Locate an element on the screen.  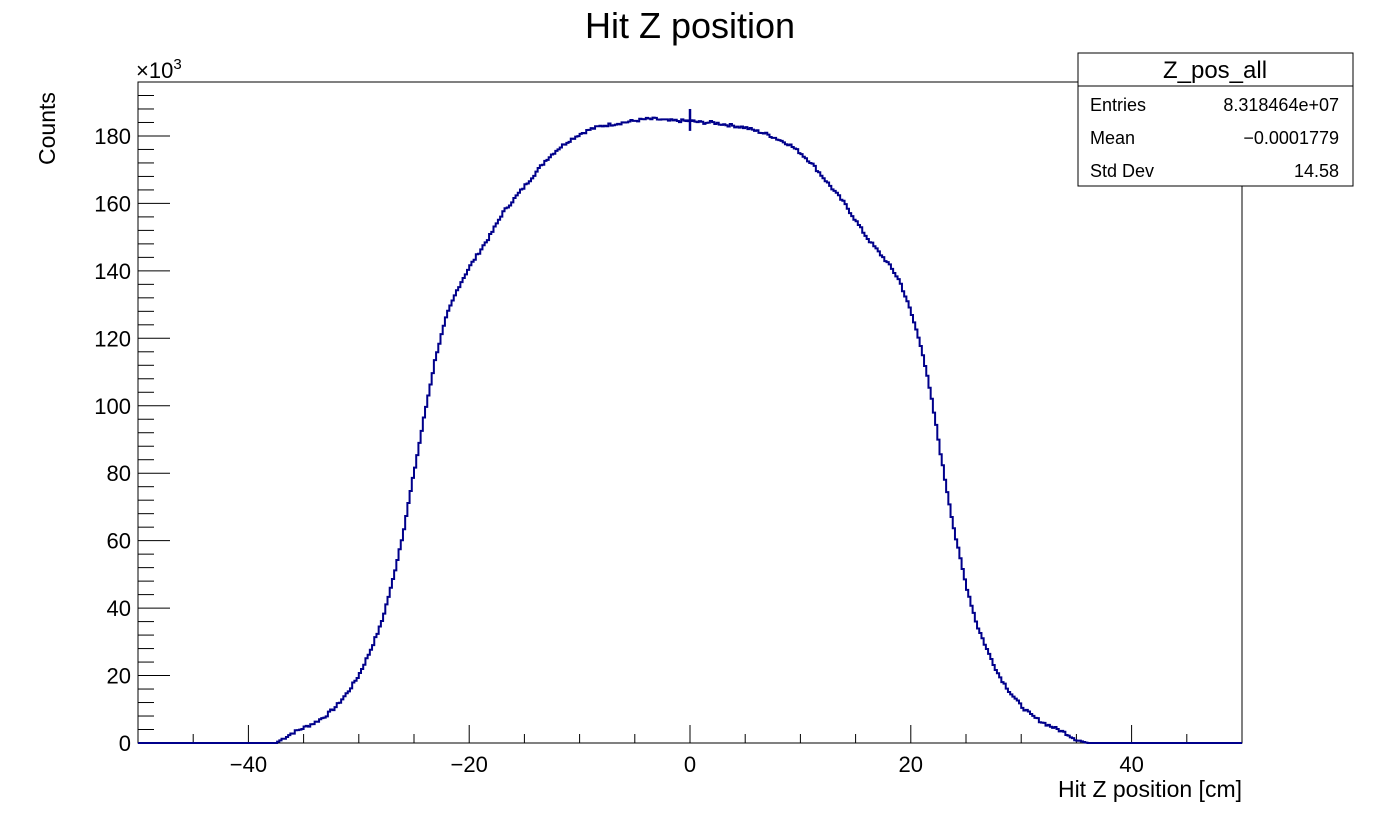
stats-stddev-label: Std Dev is located at coordinates (1122, 171).